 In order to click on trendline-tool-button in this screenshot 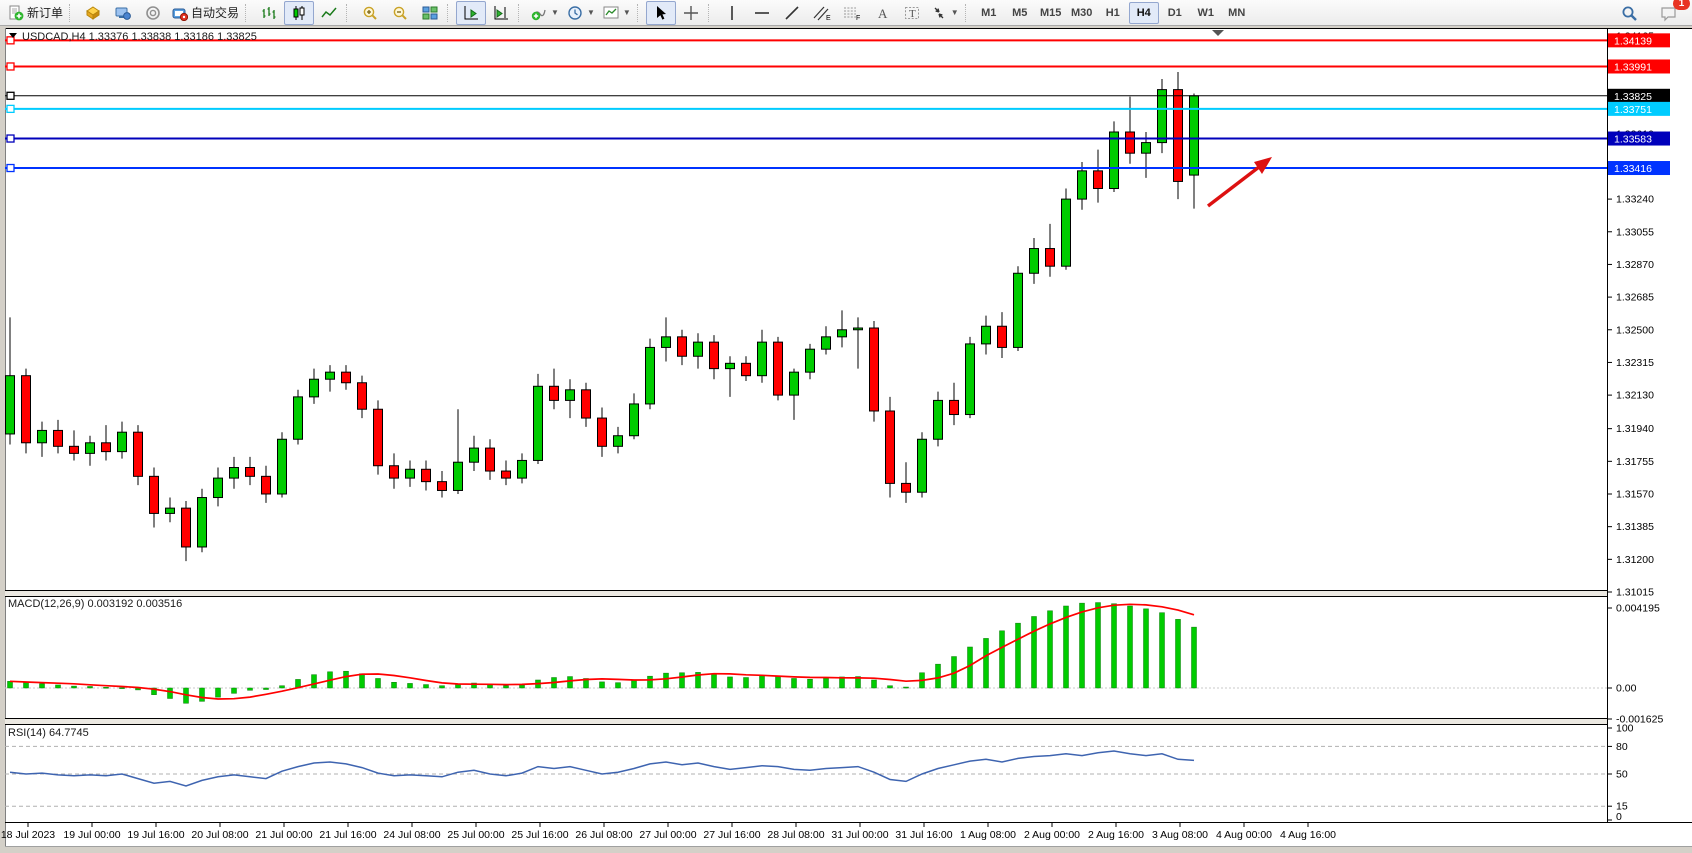, I will do `click(792, 13)`.